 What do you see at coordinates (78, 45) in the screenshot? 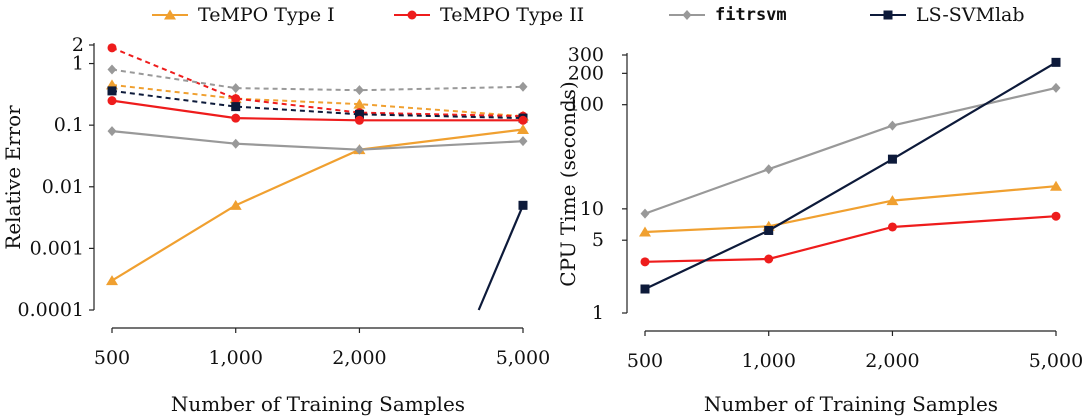
I see `y-tick-label: 2` at bounding box center [78, 45].